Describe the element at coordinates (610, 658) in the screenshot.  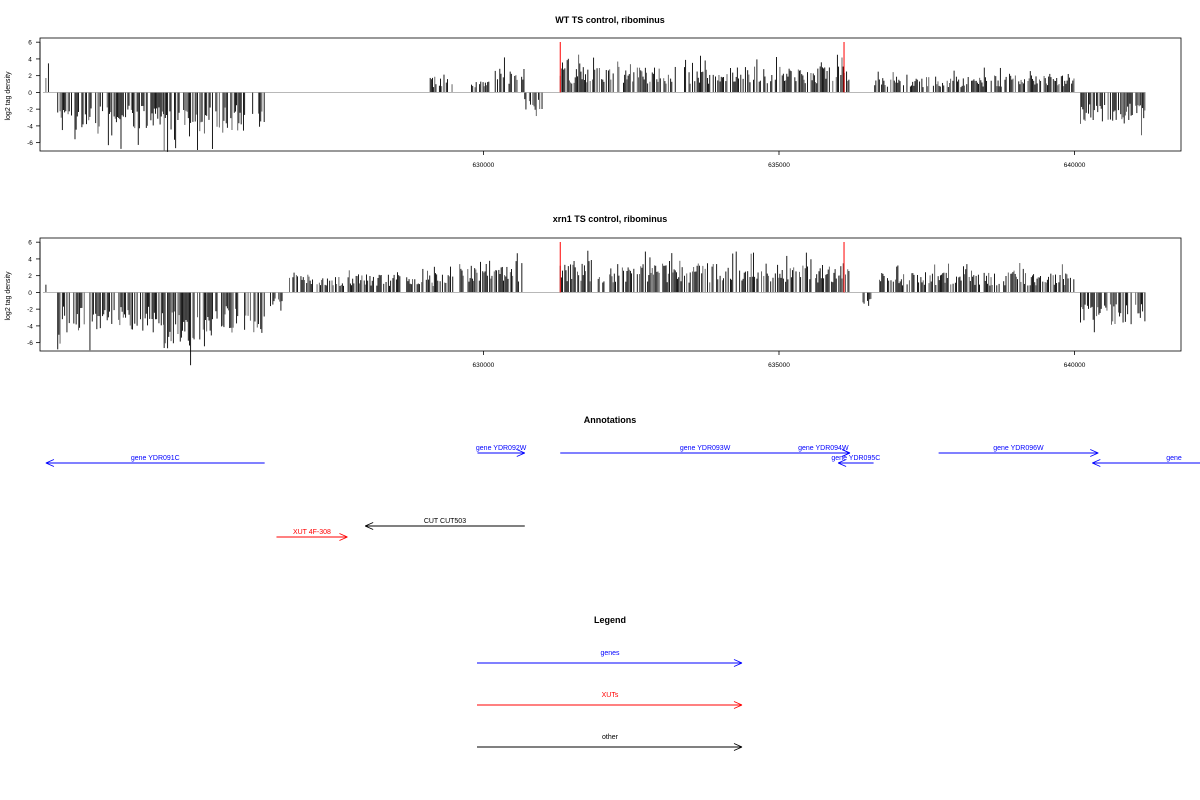
I see `legend-entry: genes` at that location.